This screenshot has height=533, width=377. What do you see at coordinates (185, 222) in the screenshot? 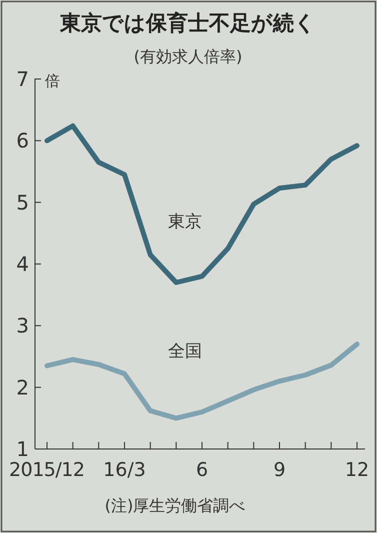
I see `series-label: 東京` at bounding box center [185, 222].